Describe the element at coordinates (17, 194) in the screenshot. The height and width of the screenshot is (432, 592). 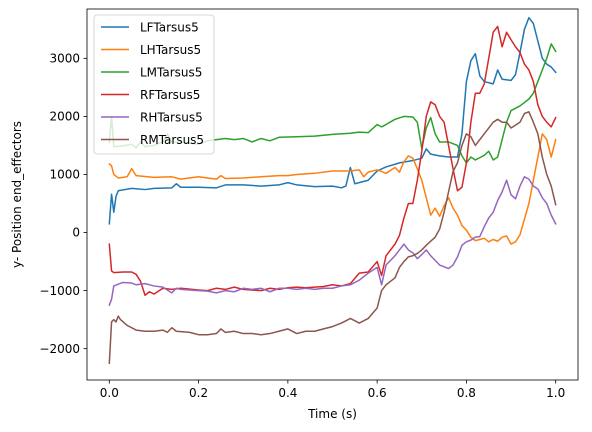
I see `y-axis-label: y- Position end_effectors` at that location.